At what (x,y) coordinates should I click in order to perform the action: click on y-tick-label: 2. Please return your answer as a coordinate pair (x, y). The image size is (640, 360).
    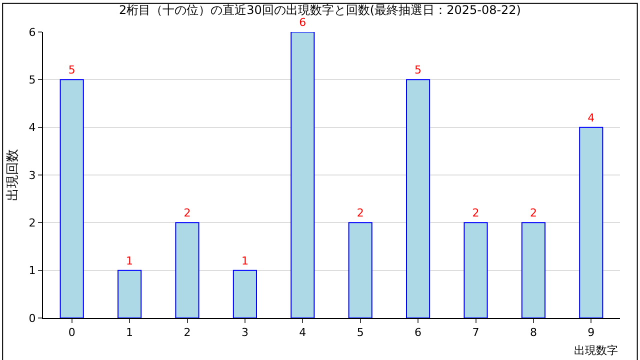
    Looking at the image, I should click on (32, 223).